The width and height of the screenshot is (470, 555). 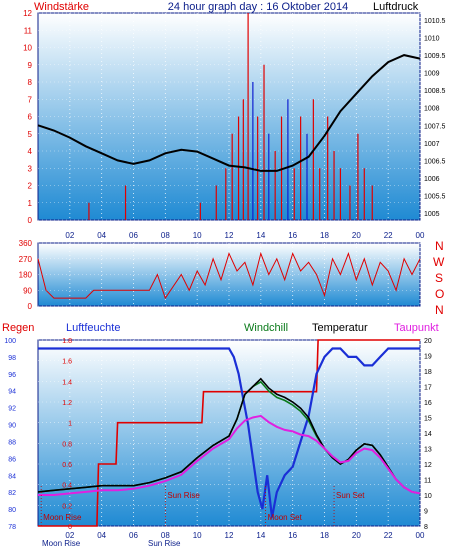 What do you see at coordinates (12, 426) in the screenshot?
I see `p3-humidity-tick-6: 90` at bounding box center [12, 426].